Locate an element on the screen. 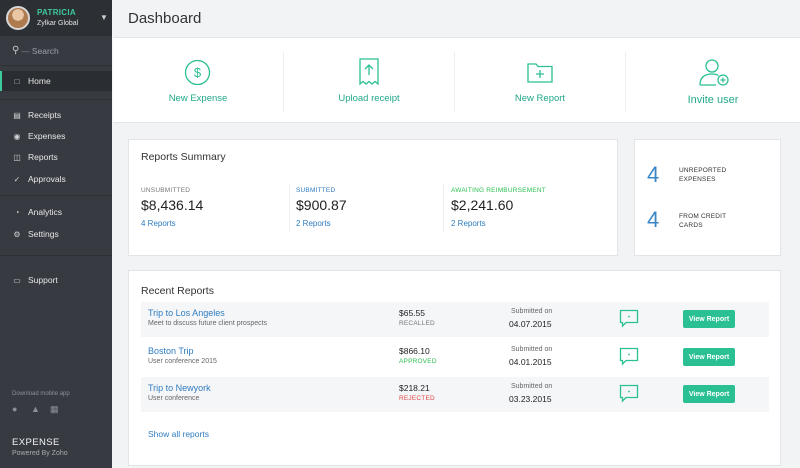  report-name-link: Boston Trip is located at coordinates (171, 351).